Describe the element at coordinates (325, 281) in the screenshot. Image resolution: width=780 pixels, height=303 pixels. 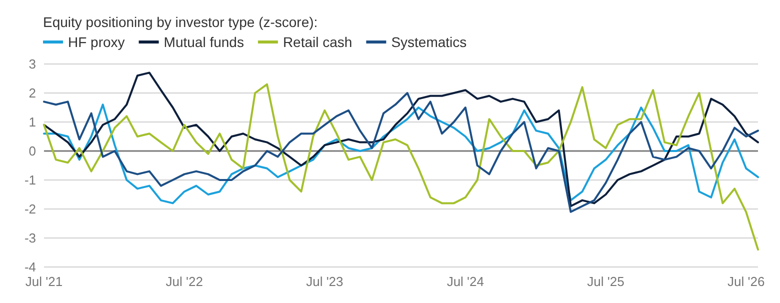
I see `x-tick-label: Jul '23` at that location.